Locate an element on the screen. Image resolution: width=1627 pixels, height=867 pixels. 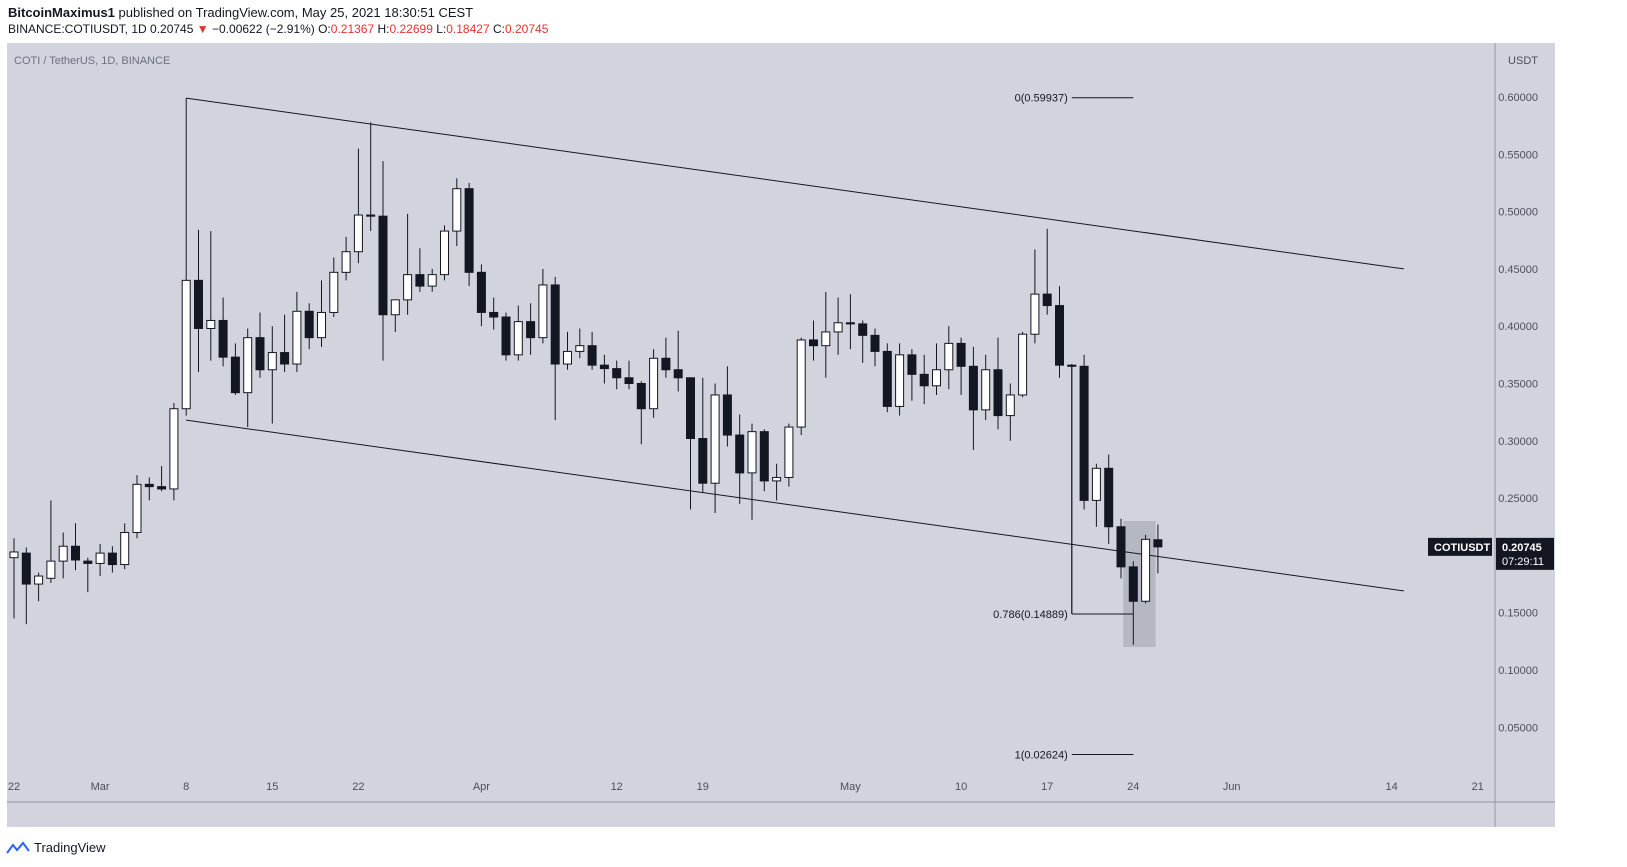
fib-level-label: 1(0.02624) is located at coordinates (1041, 756).